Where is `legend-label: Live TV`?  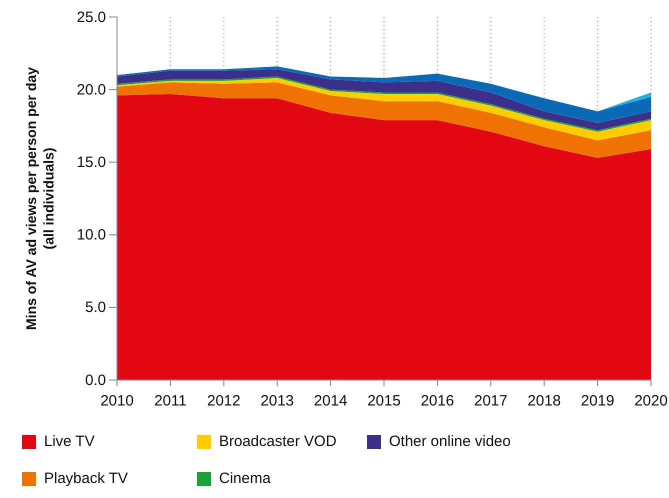 legend-label: Live TV is located at coordinates (69, 441).